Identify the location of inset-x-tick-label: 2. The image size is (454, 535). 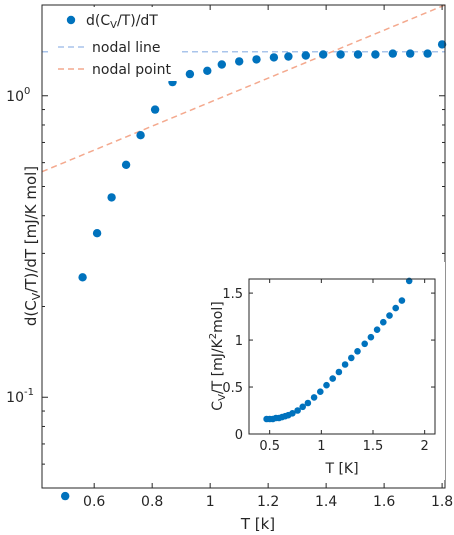
(425, 446).